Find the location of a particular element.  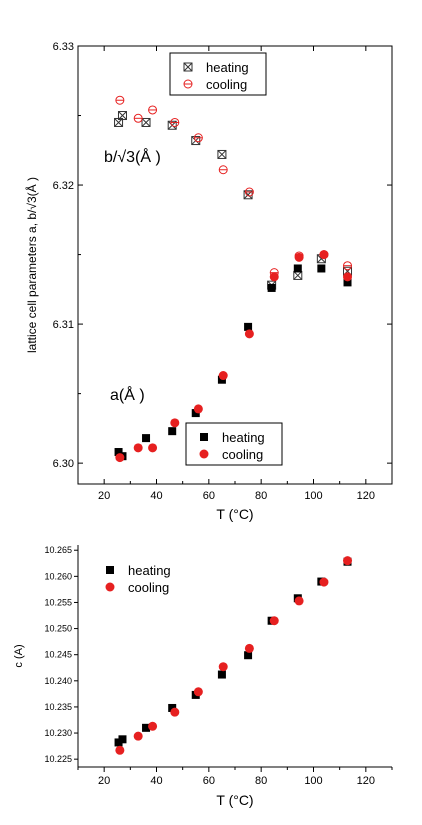

legend-c: heating cooling is located at coordinates (138, 579).